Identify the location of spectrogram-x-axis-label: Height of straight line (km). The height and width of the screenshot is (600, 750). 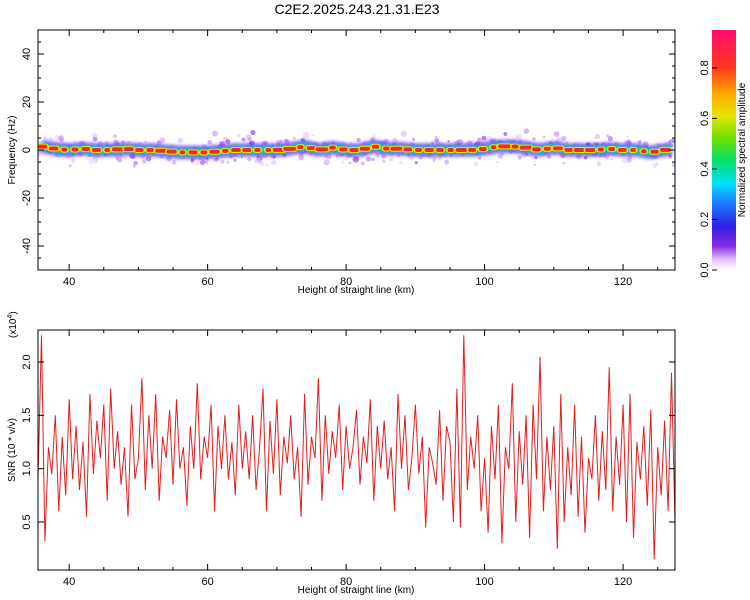
(356, 290).